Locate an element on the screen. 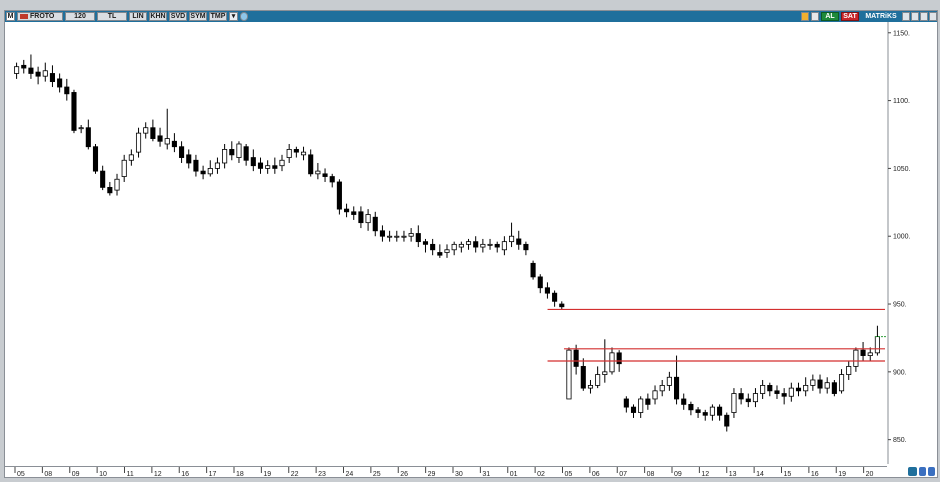  date-tick-label: 30 is located at coordinates (459, 474).